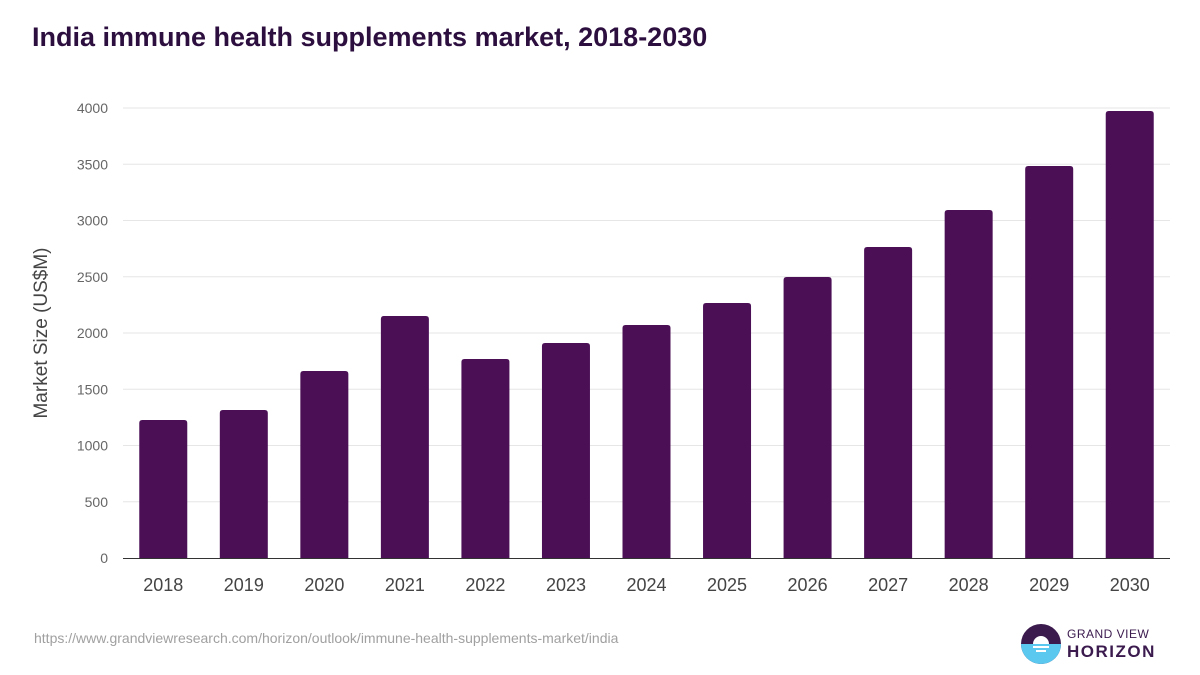 Image resolution: width=1200 pixels, height=675 pixels. I want to click on y-tick-label: 500, so click(97, 502).